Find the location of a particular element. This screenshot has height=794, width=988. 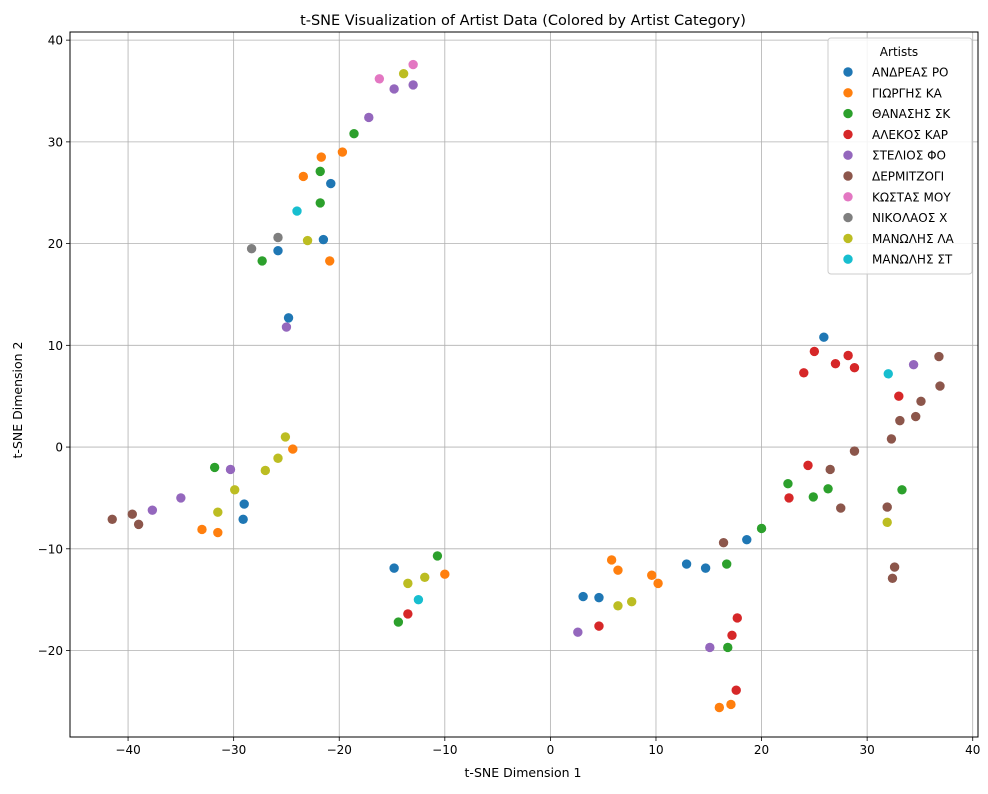

y-tick-label: 0 is located at coordinates (59, 448).